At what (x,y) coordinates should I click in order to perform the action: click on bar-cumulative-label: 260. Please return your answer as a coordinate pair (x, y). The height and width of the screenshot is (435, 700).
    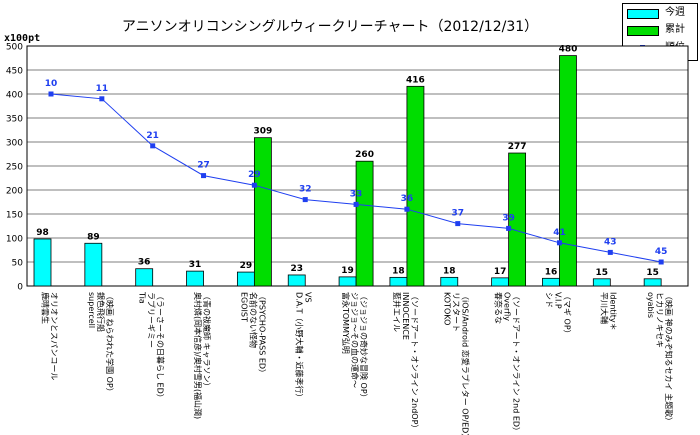
    Looking at the image, I should click on (364, 155).